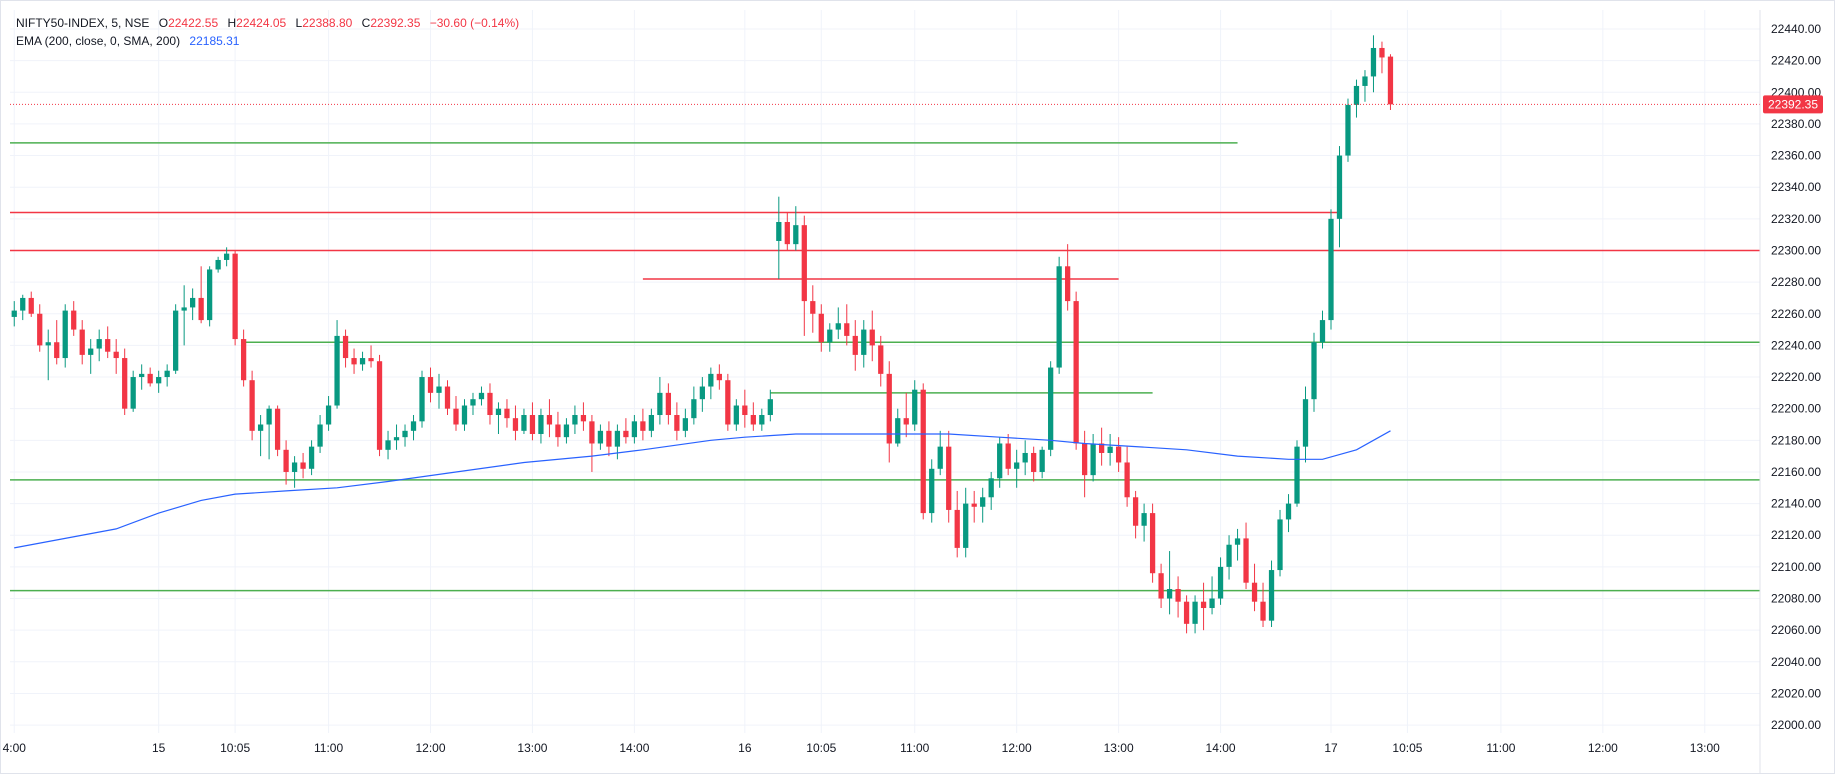 Image resolution: width=1835 pixels, height=774 pixels. I want to click on last-price-tag-text: 22392.35, so click(1793, 104).